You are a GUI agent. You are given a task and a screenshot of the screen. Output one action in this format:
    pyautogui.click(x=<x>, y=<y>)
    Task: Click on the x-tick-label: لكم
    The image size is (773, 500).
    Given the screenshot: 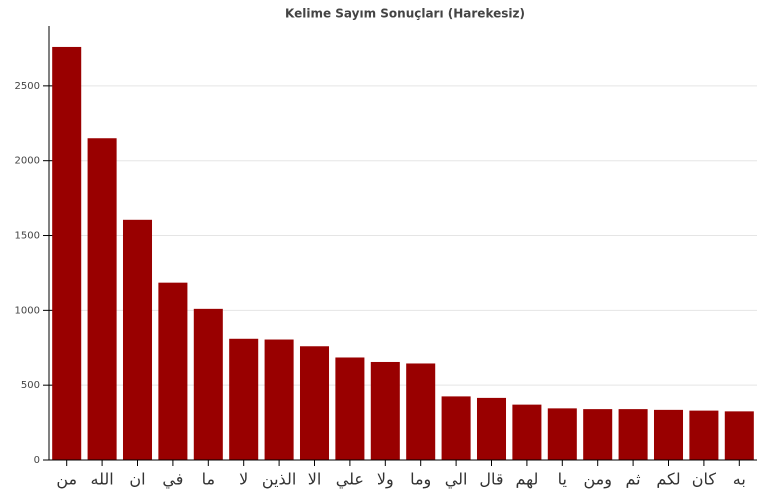 What is the action you would take?
    pyautogui.click(x=668, y=479)
    